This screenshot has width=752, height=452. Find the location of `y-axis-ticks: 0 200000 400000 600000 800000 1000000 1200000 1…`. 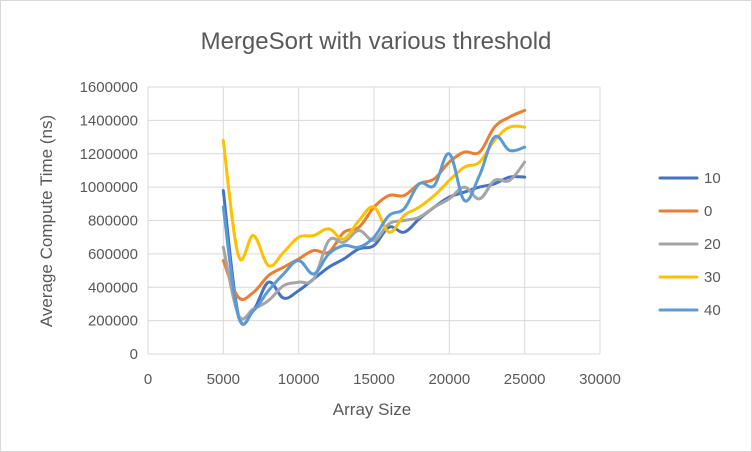

y-axis-ticks: 0 200000 400000 600000 800000 1000000 1200000 1… is located at coordinates (109, 221).